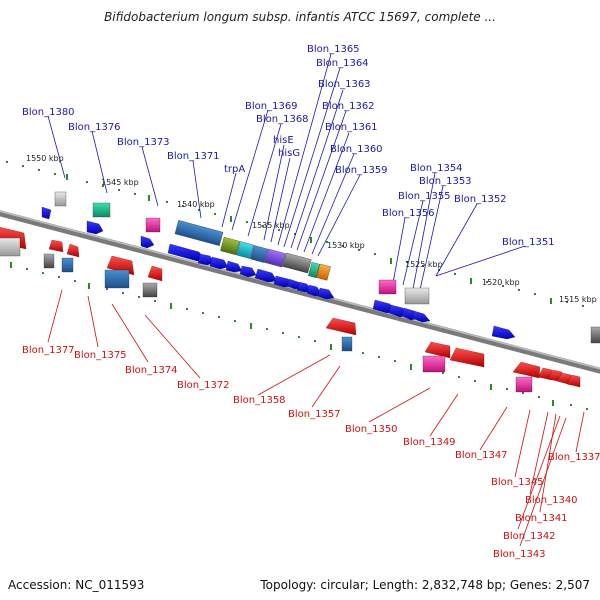  Describe the element at coordinates (196, 204) in the screenshot. I see `kbp-label: 1540 kbp` at that location.